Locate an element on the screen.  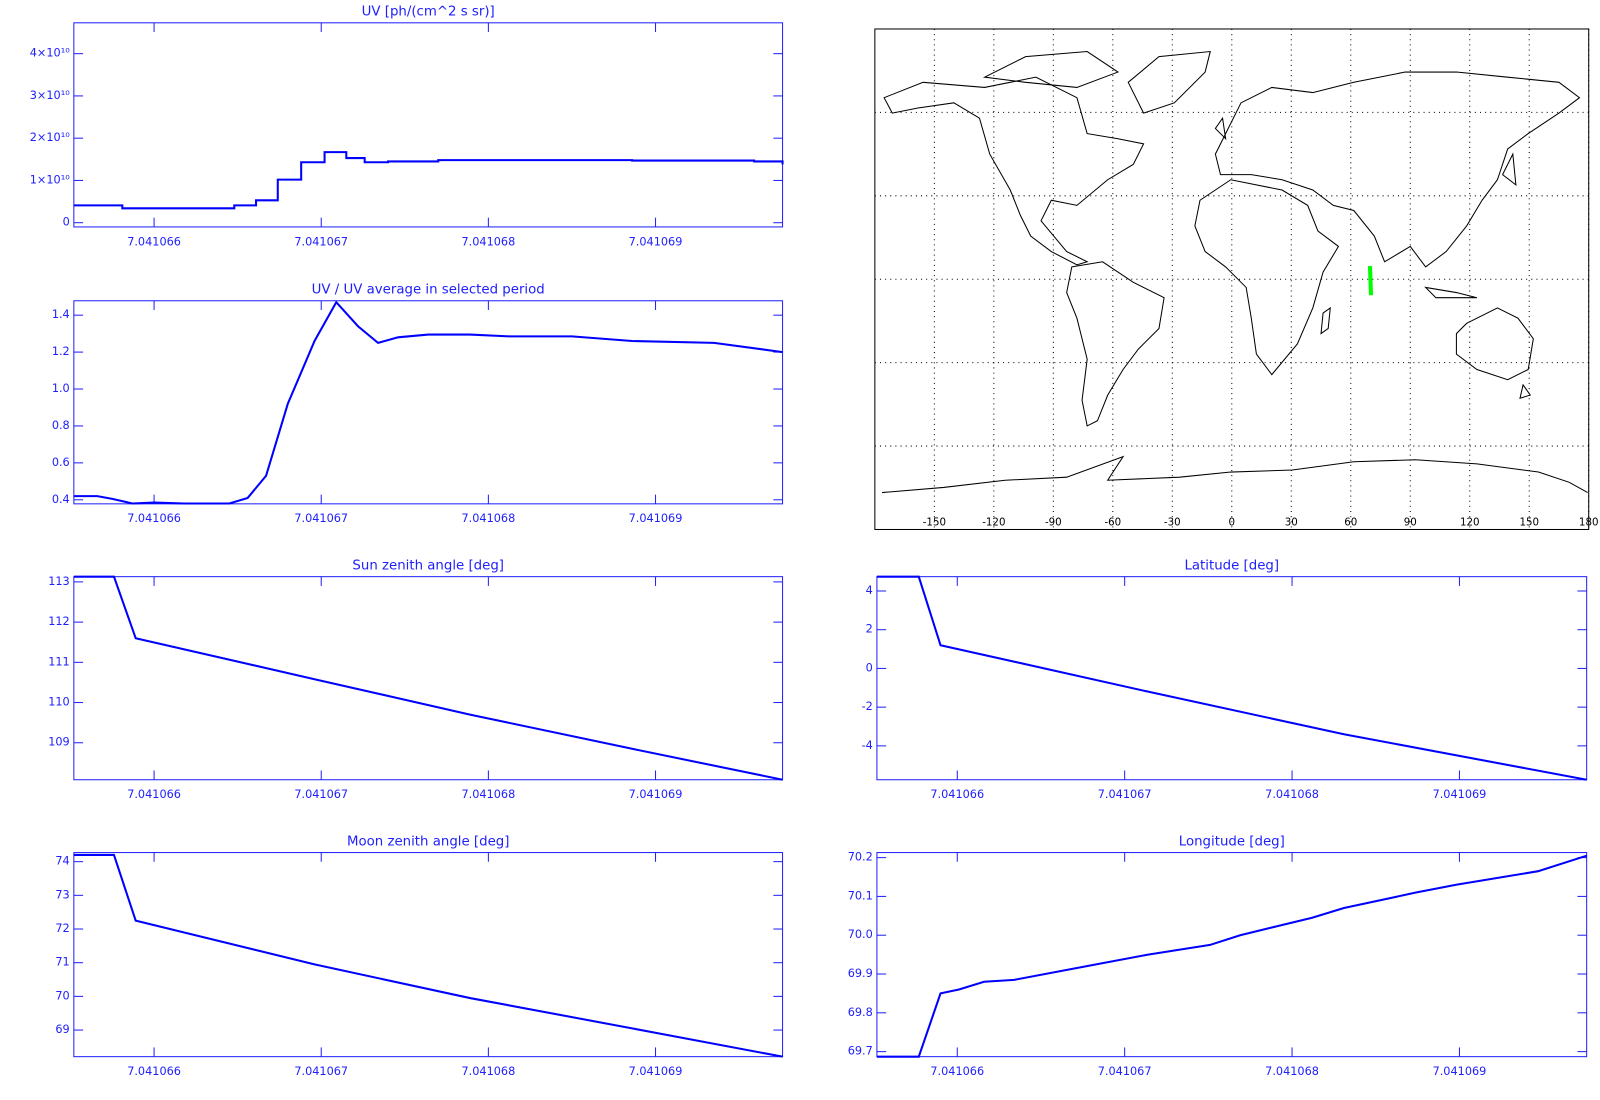
y-tick-label: 1.0 is located at coordinates (61, 388).